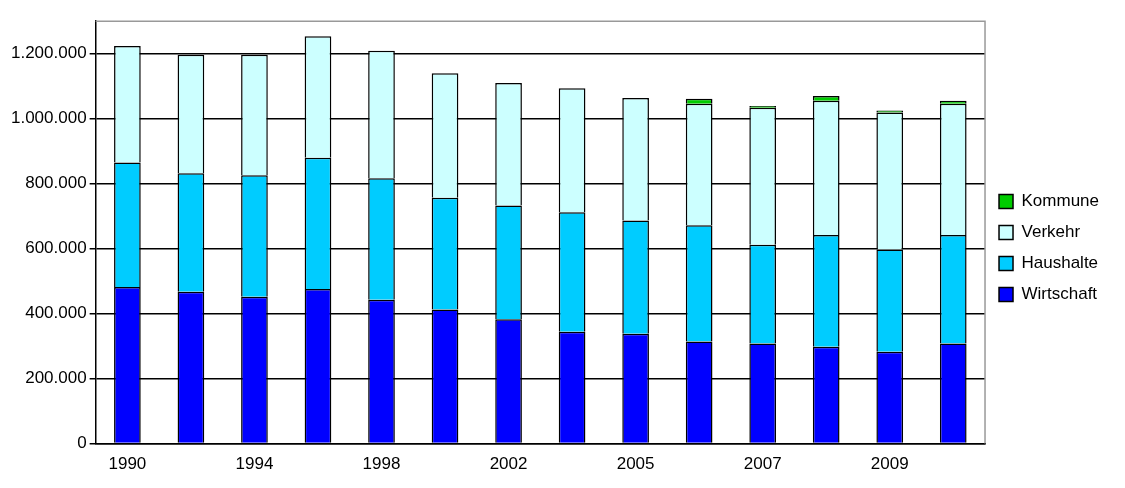 The height and width of the screenshot is (488, 1125). I want to click on x-tick-label: 2009, so click(889, 464).